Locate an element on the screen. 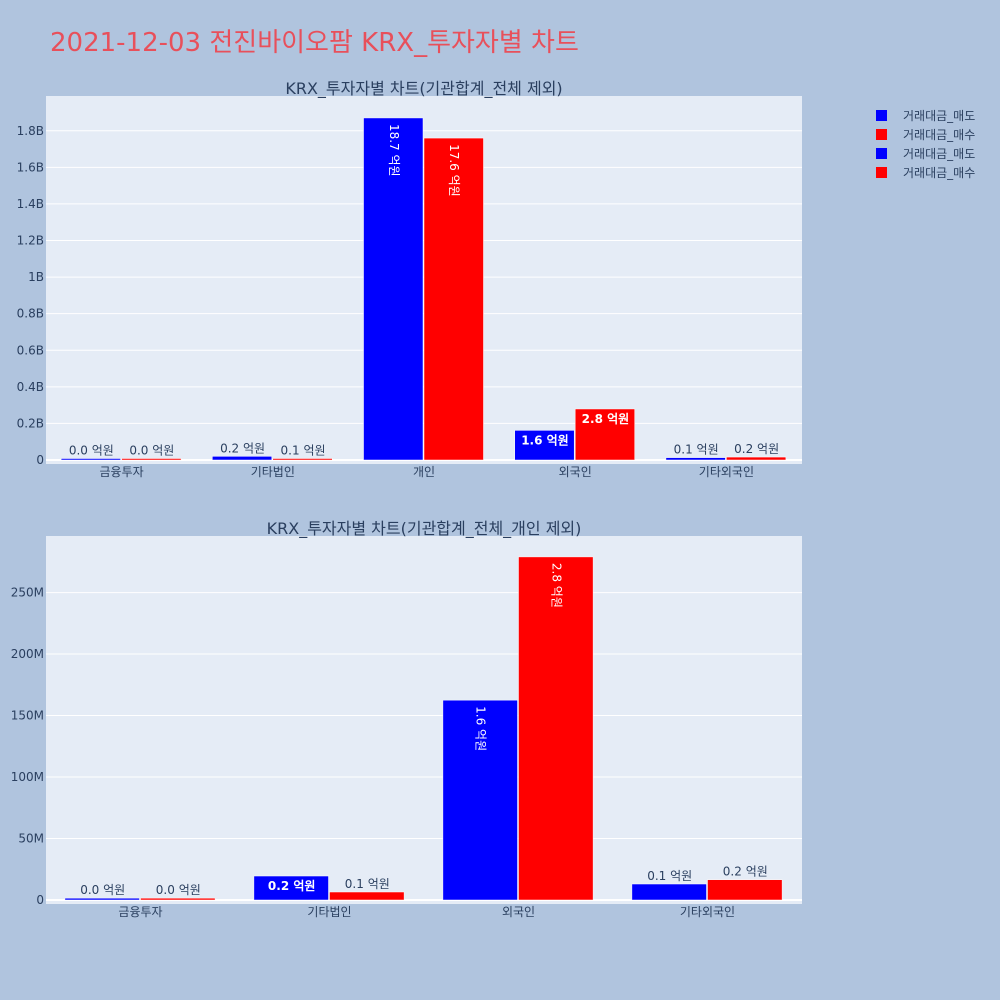 Image resolution: width=1000 pixels, height=1000 pixels. y-tick-label: 1.6B is located at coordinates (30, 167).